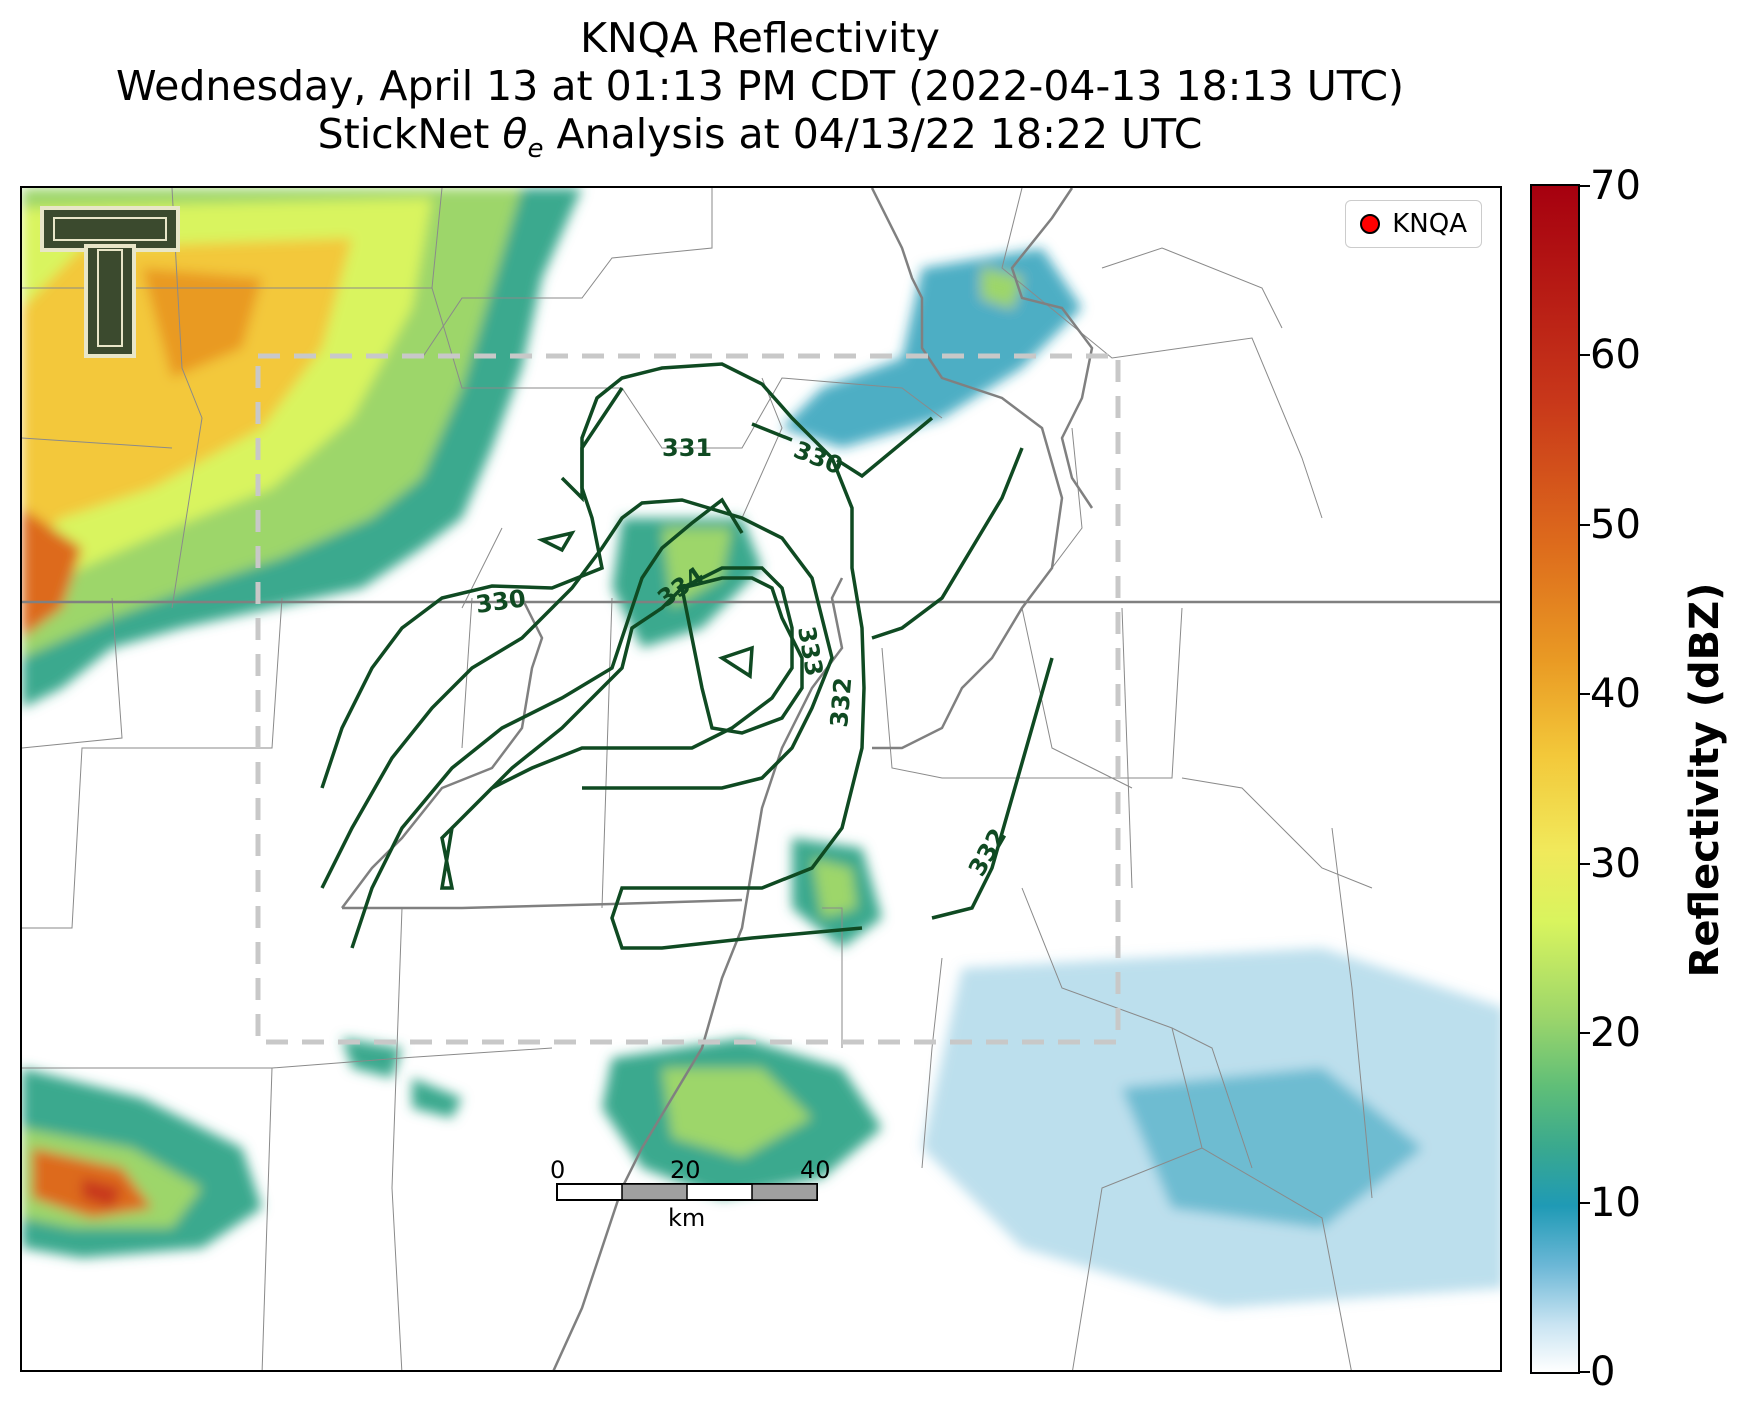  Describe the element at coordinates (815, 1170) in the screenshot. I see `scale-label-40: 40` at that location.